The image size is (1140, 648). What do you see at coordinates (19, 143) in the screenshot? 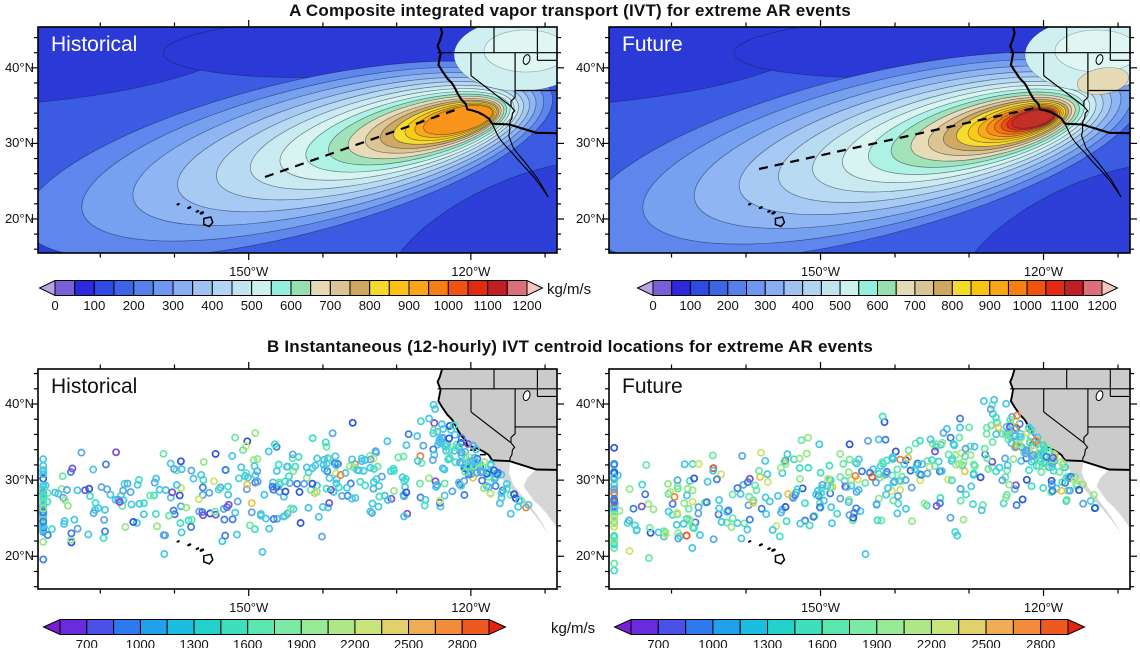
I see `lat-label-30n-mapAL: 30°N` at bounding box center [19, 143].